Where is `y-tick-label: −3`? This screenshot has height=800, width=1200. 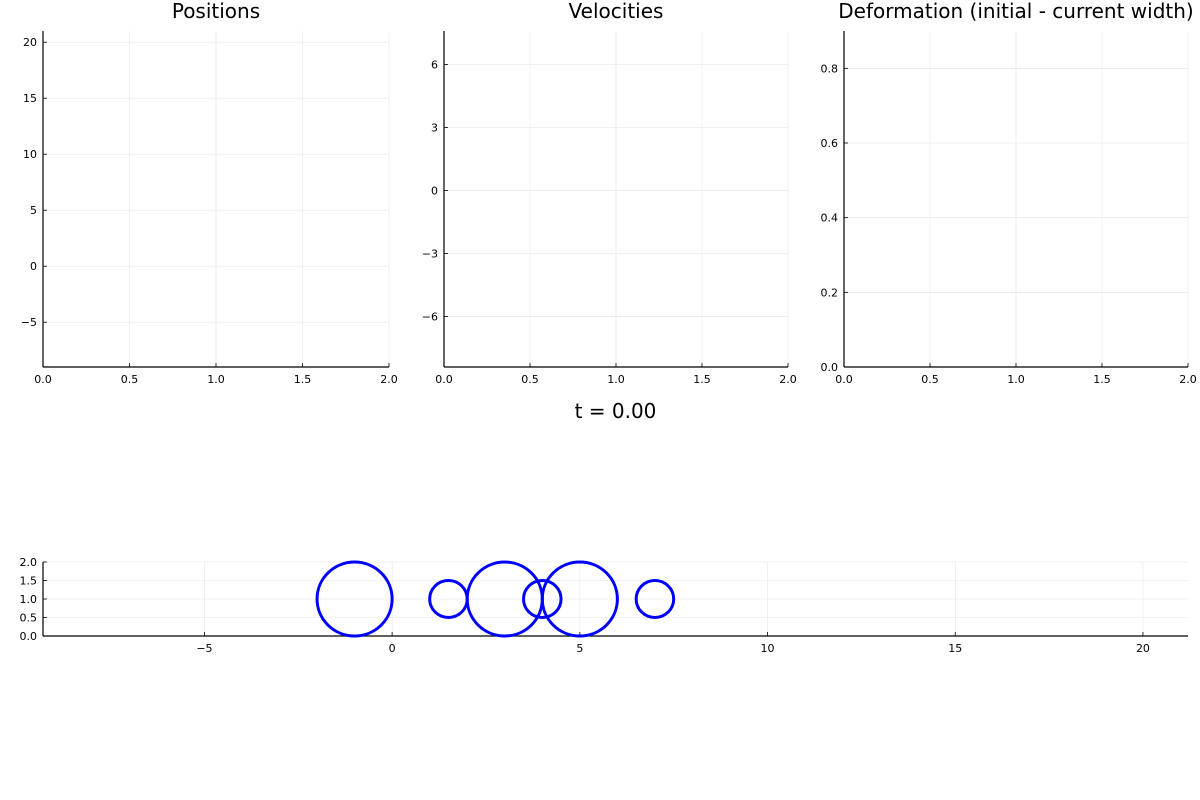
y-tick-label: −3 is located at coordinates (430, 254).